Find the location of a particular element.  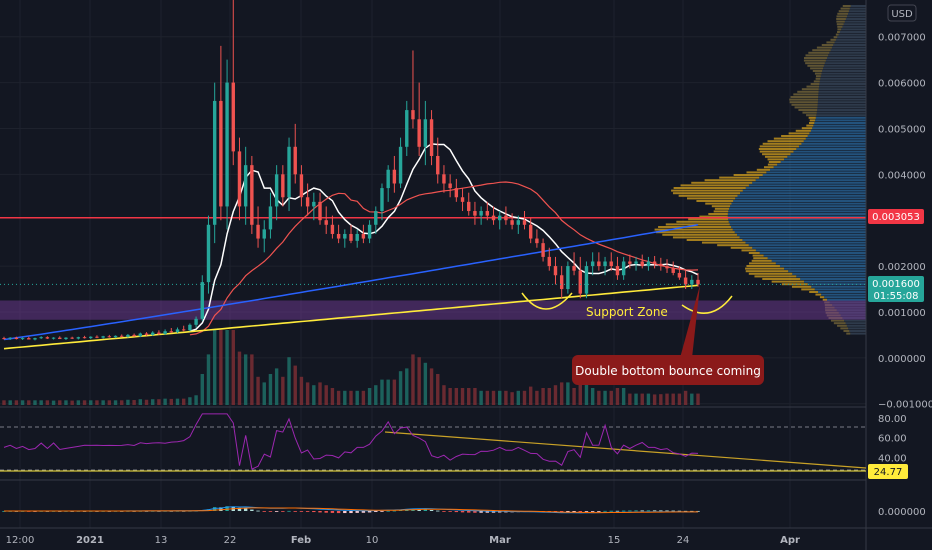

time-axis-ticks: 12:00 2021 13 22 Feb 10 Mar 15 24 Apr is located at coordinates (403, 540).